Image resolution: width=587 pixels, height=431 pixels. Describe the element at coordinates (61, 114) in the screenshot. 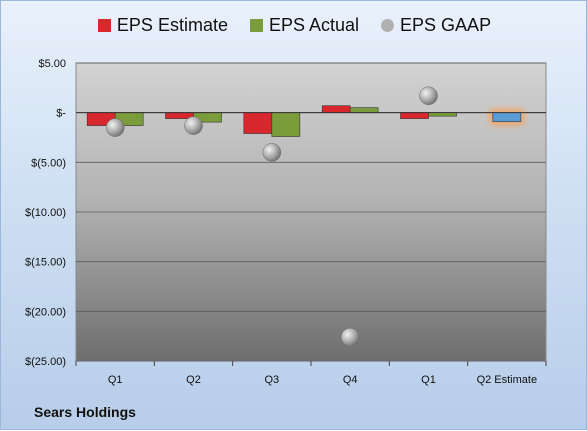

I see `y-tick-label: $-` at that location.